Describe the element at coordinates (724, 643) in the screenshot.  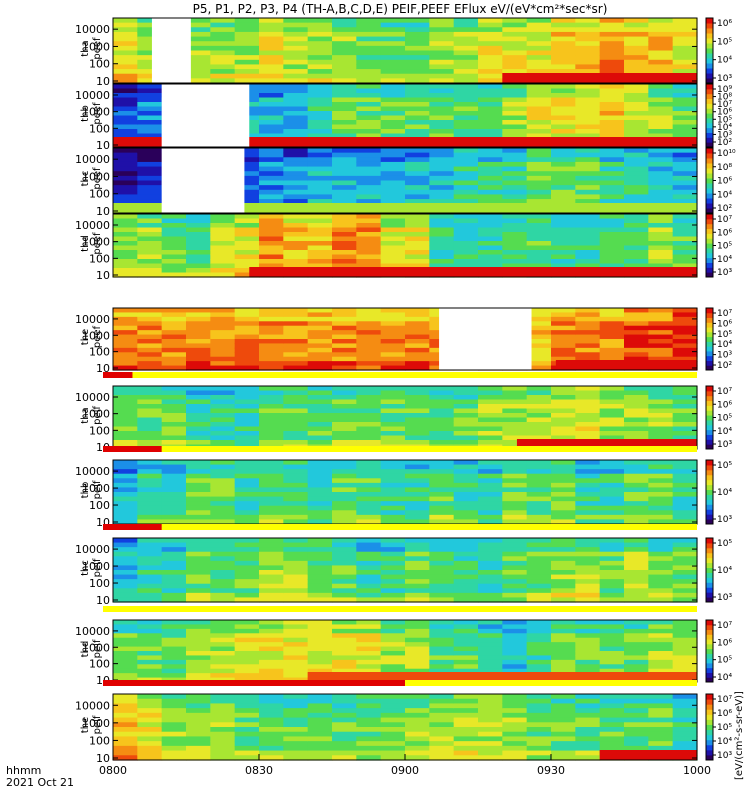
I see `colorbar-tick-label: 10⁶` at that location.